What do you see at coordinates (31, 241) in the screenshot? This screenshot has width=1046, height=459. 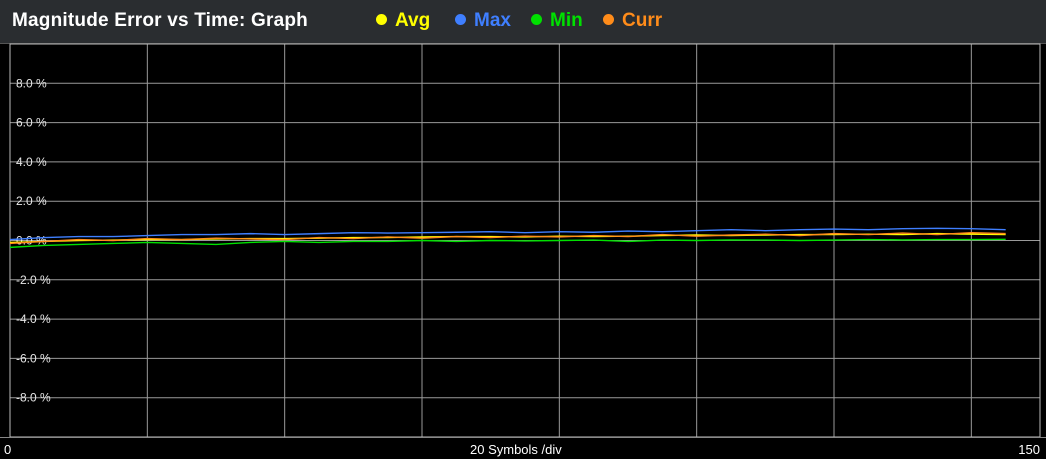 I see `y-tick-label: 0.0 %` at bounding box center [31, 241].